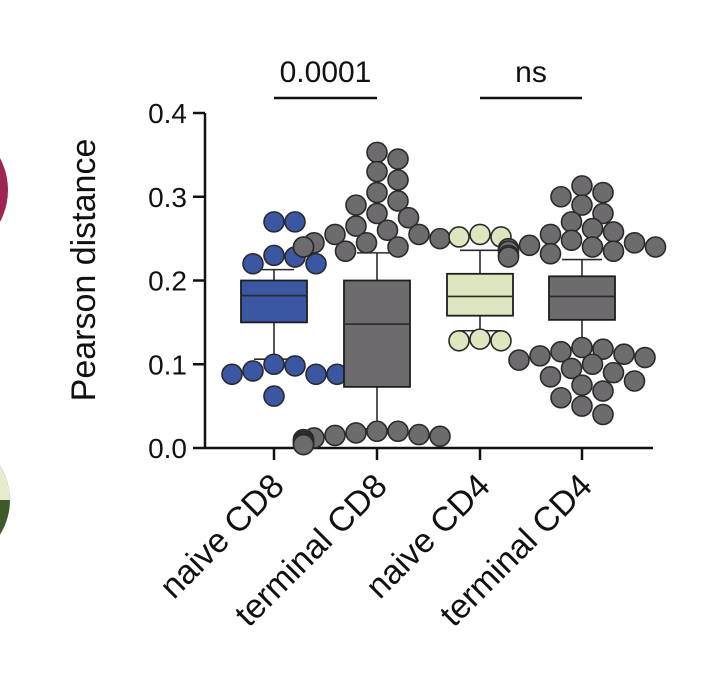 The width and height of the screenshot is (704, 674). I want to click on y-tick-label: 0.2, so click(167, 281).